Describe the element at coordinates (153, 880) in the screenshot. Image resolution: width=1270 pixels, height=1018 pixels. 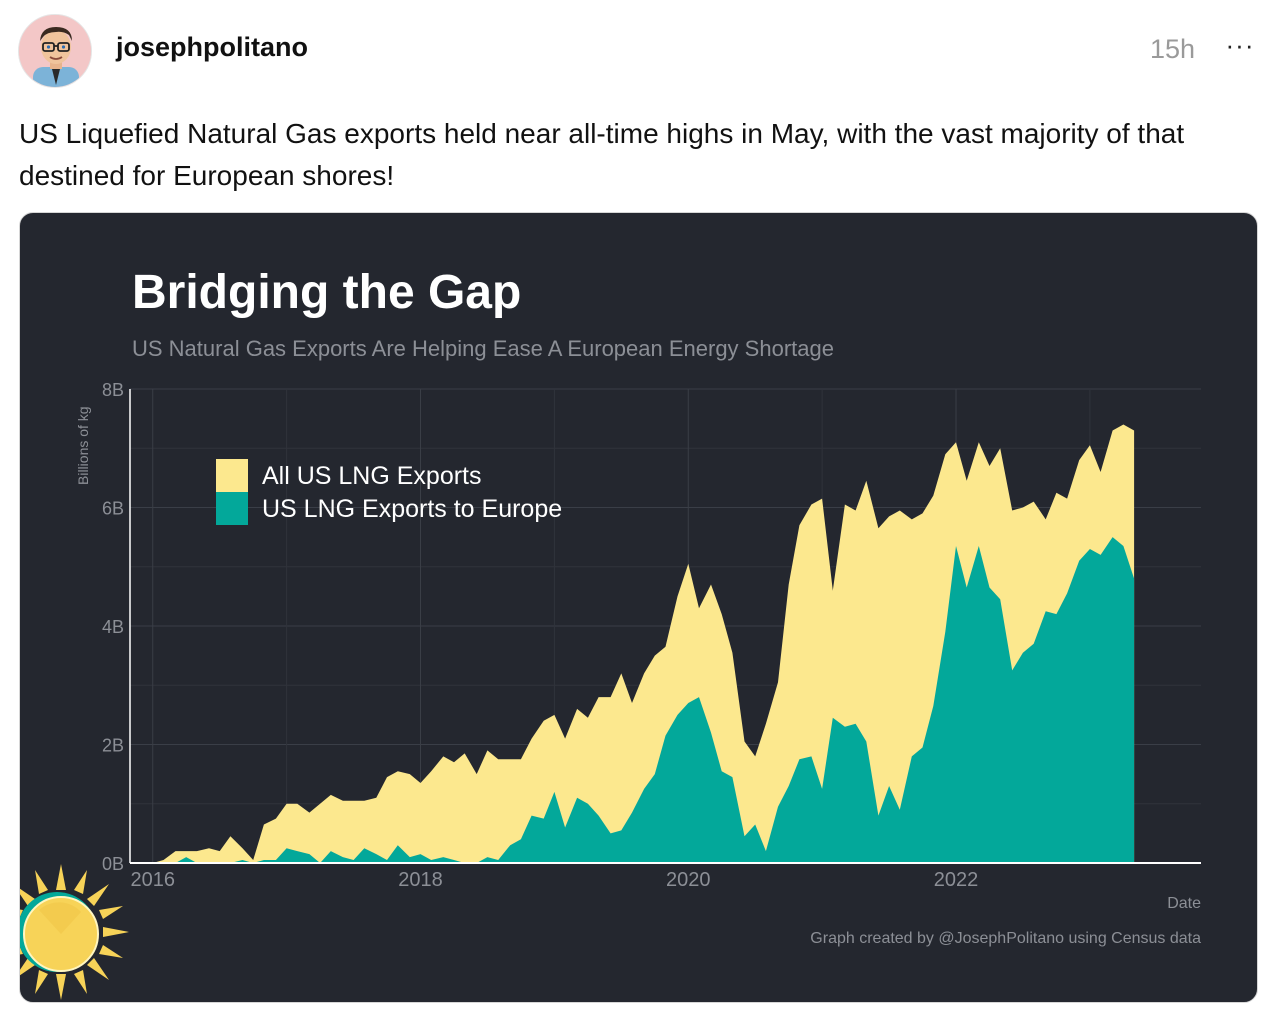
I see `x-tick-label: 2016` at that location.